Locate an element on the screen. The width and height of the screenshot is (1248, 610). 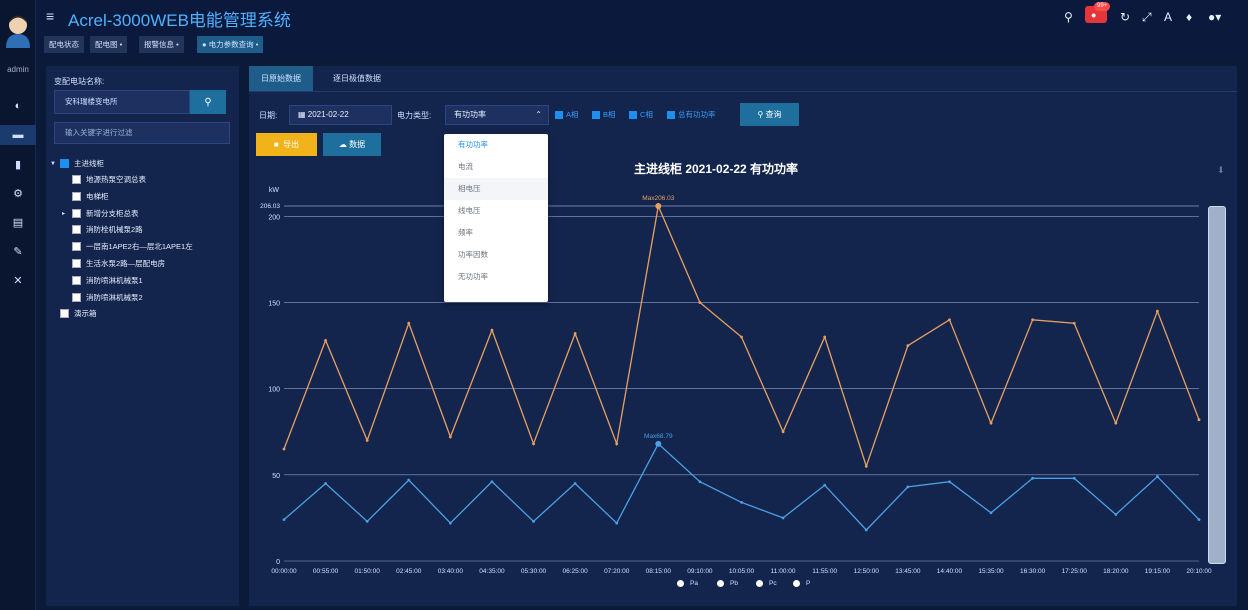
avatar is located at coordinates (18, 31).